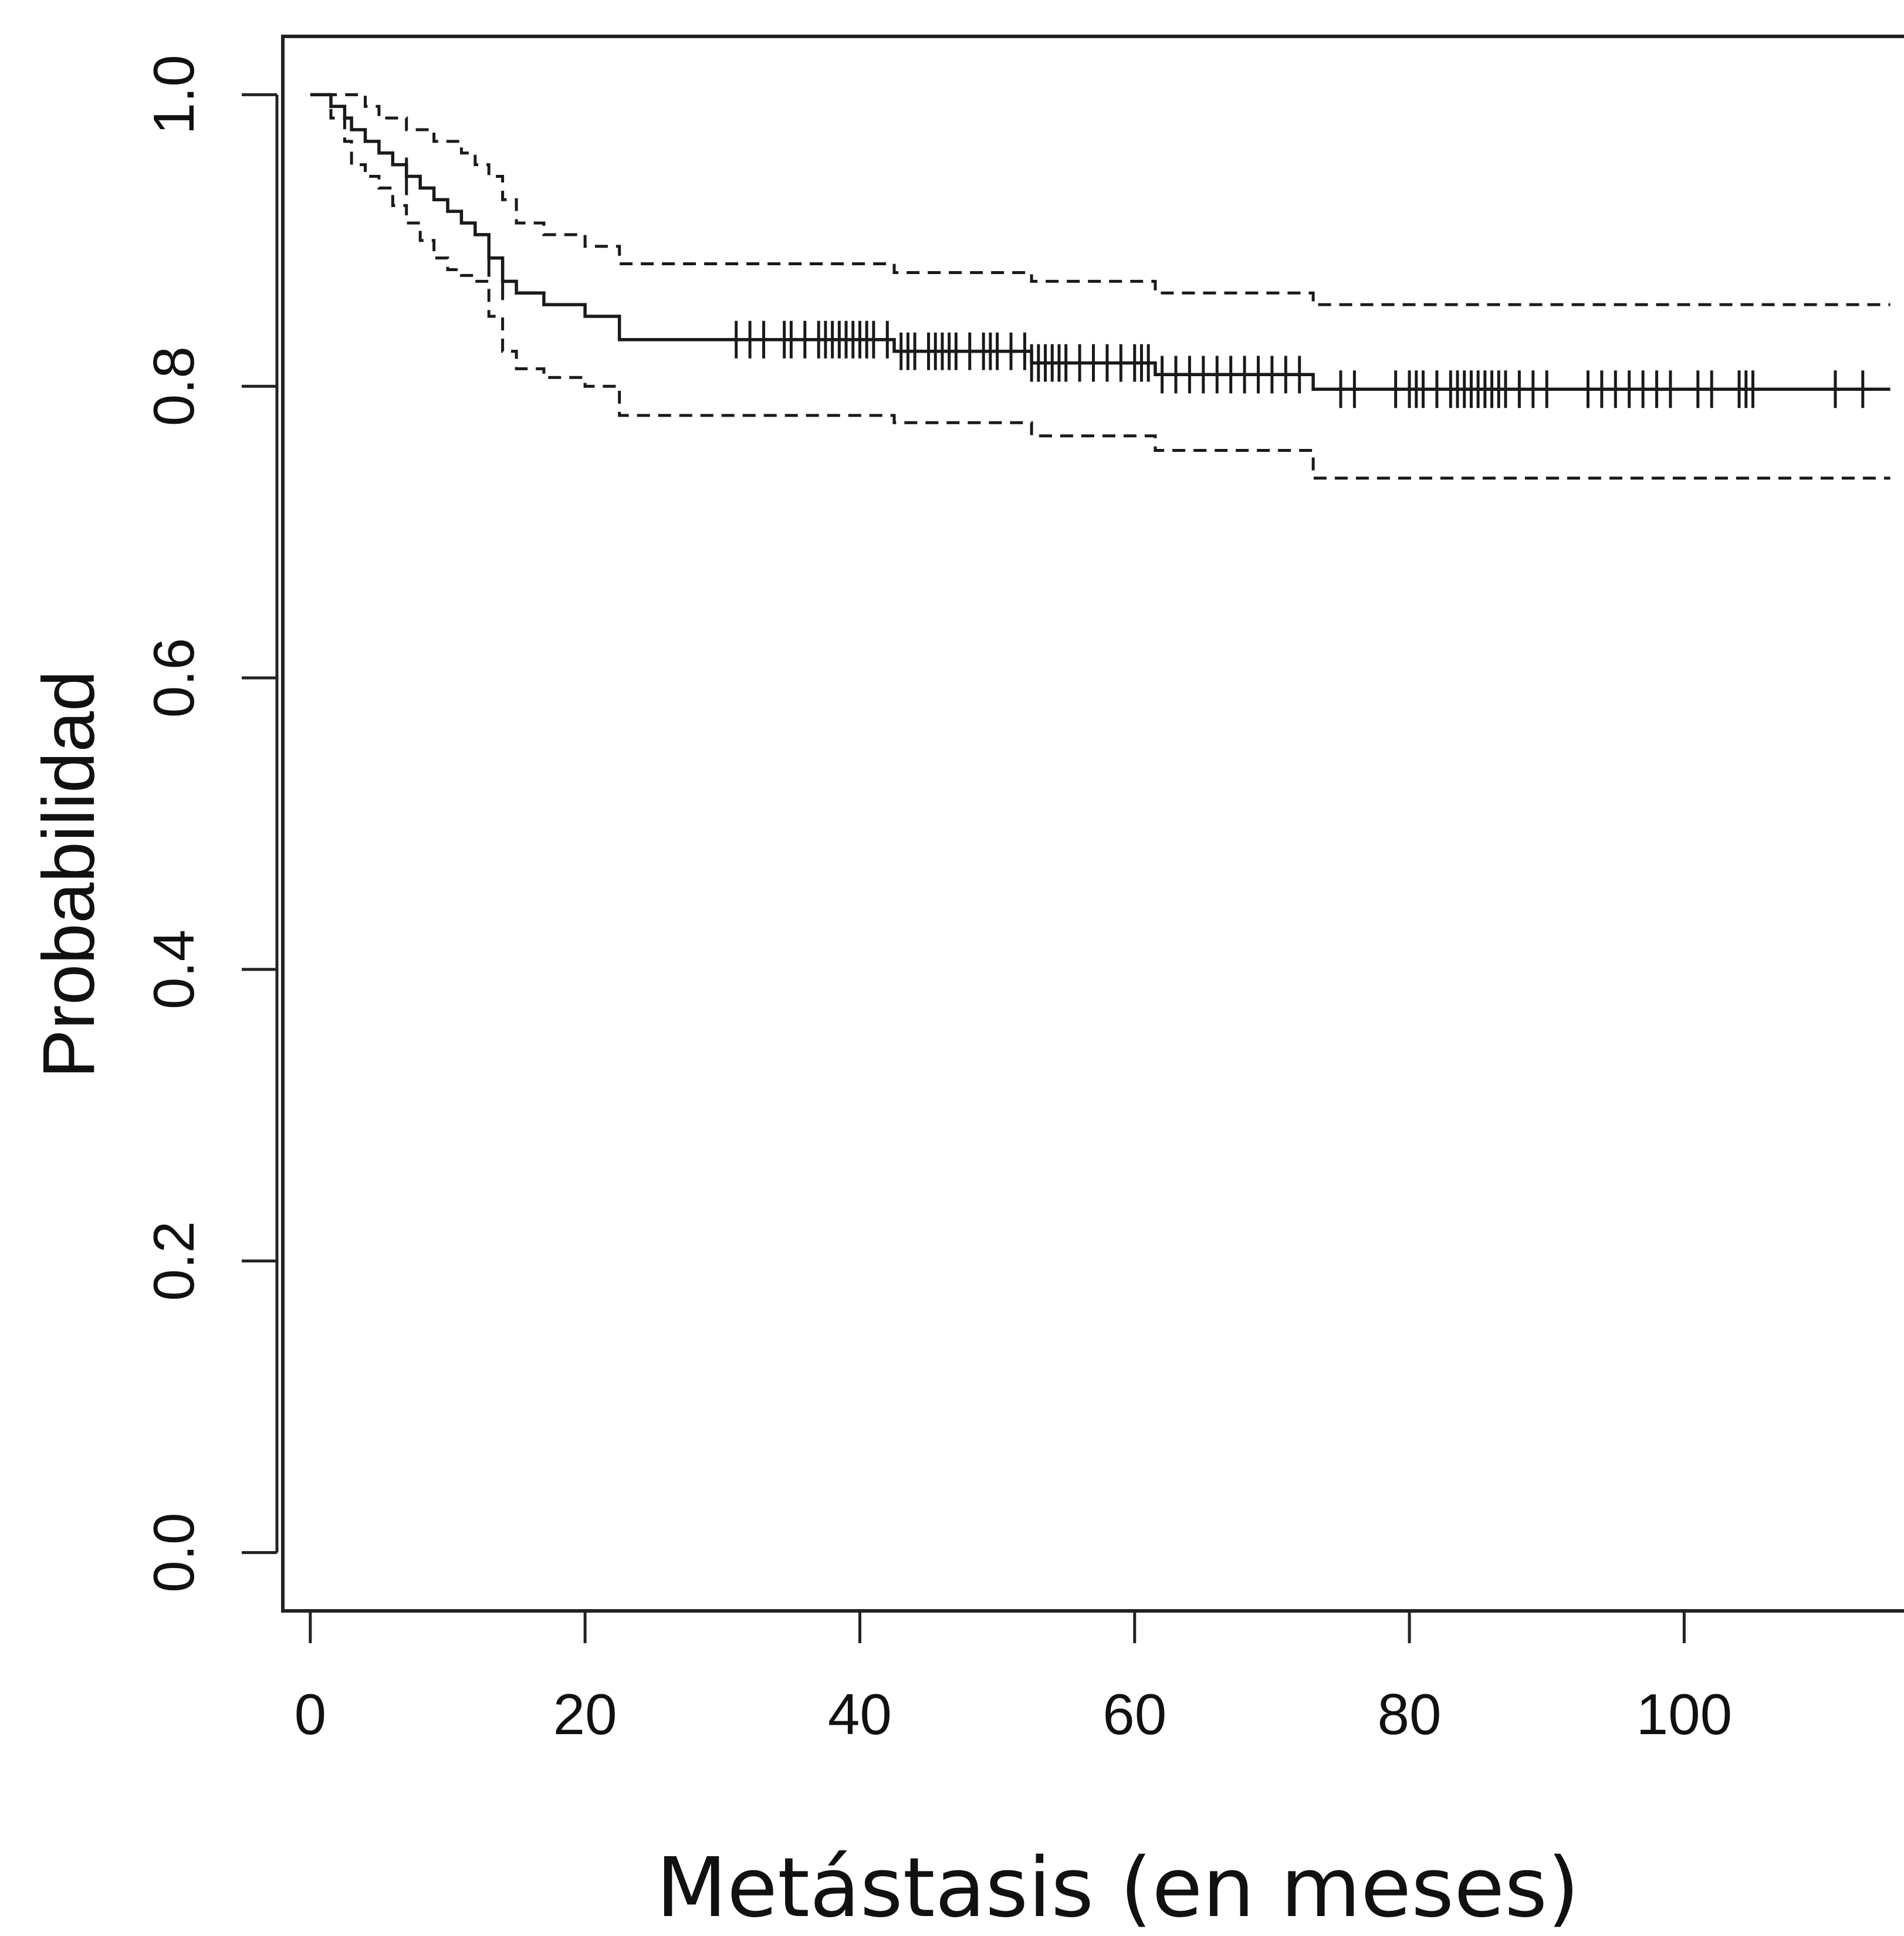 This screenshot has width=1904, height=1936. I want to click on x-tick-label: 60, so click(1134, 1714).